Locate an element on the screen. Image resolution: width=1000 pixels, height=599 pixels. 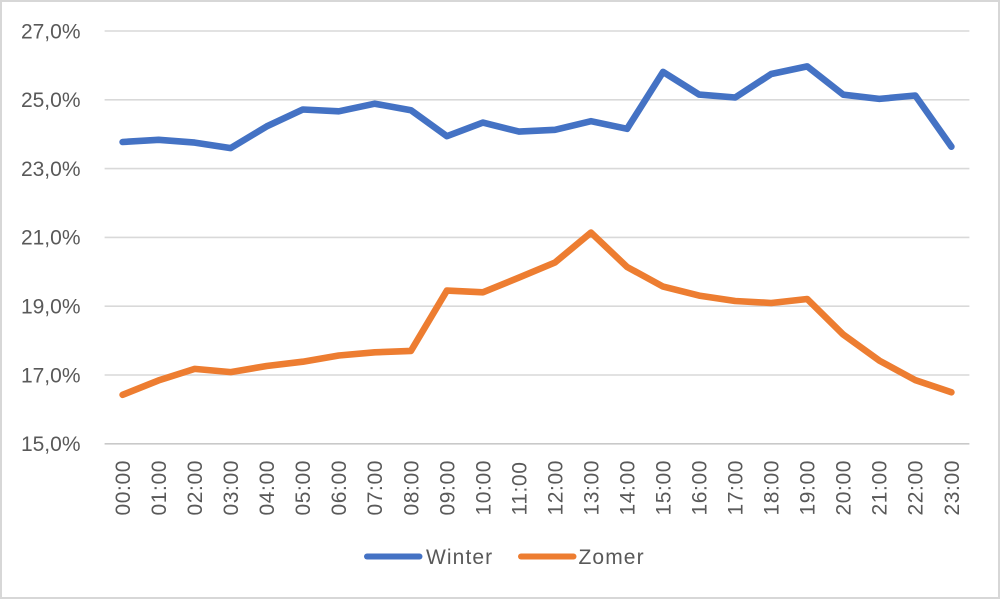
svg-text: 07:00 is located at coordinates (375, 488).